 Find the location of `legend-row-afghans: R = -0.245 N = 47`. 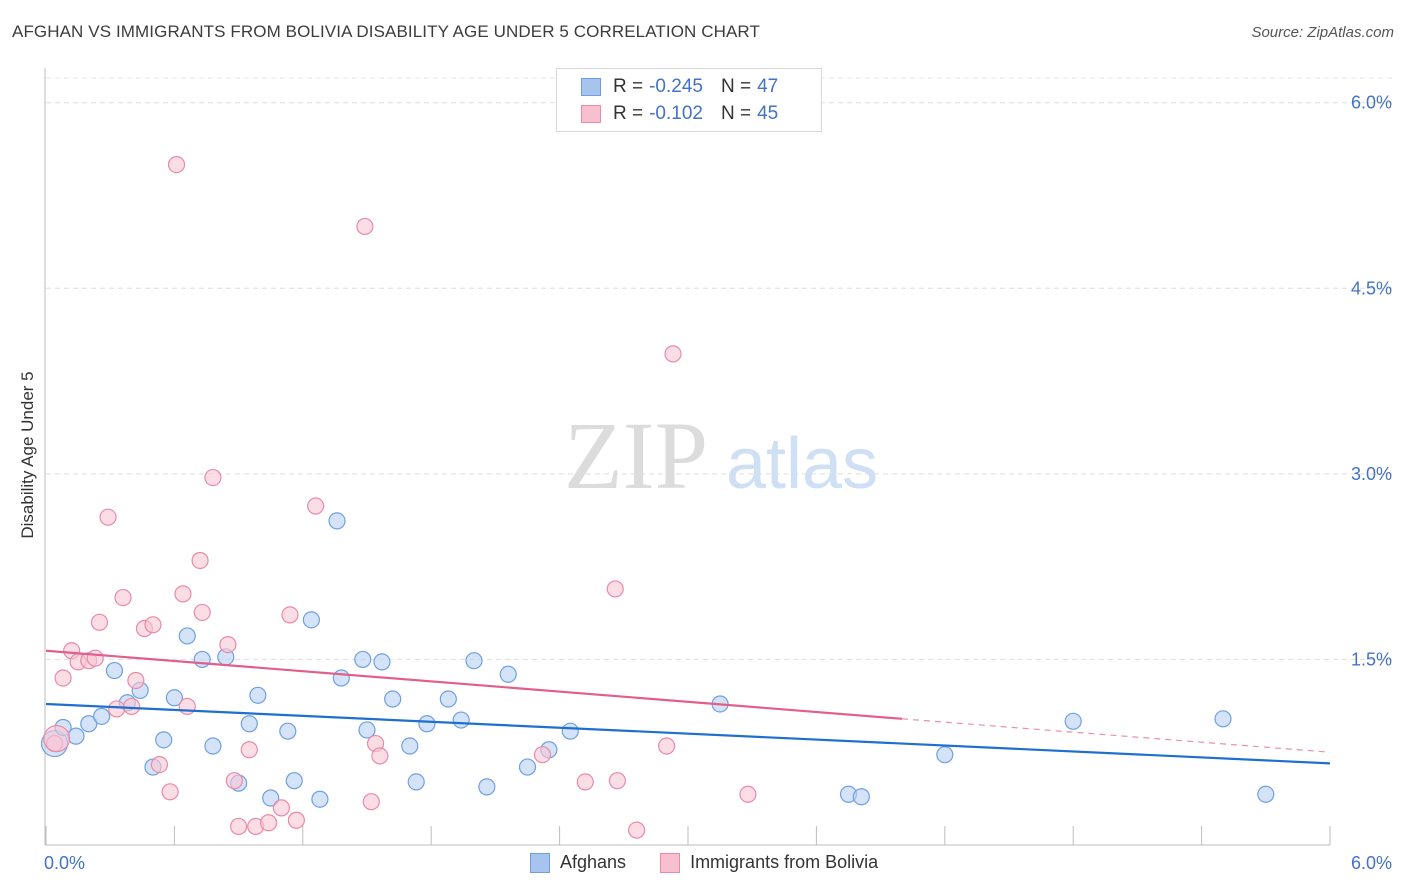

legend-row-afghans: R = -0.245 N = 47 is located at coordinates (679, 87).